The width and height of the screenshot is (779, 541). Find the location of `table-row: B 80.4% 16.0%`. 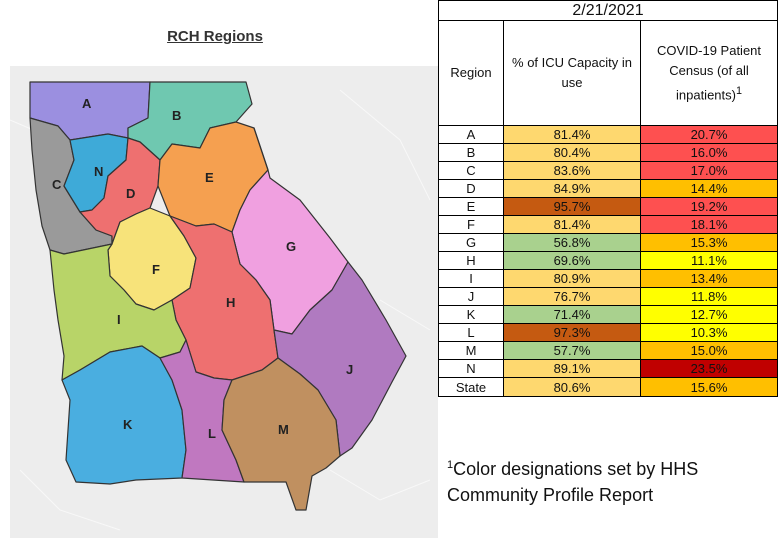

table-row: B 80.4% 16.0% is located at coordinates (608, 152).